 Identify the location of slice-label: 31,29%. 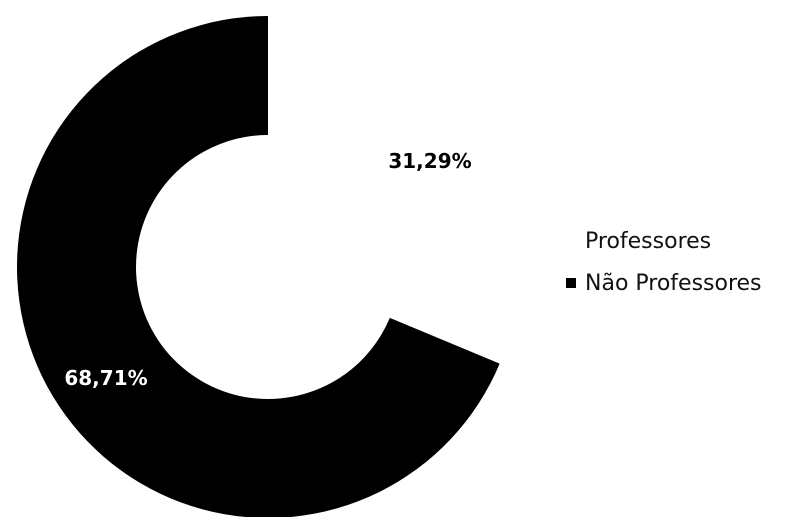
(429, 161).